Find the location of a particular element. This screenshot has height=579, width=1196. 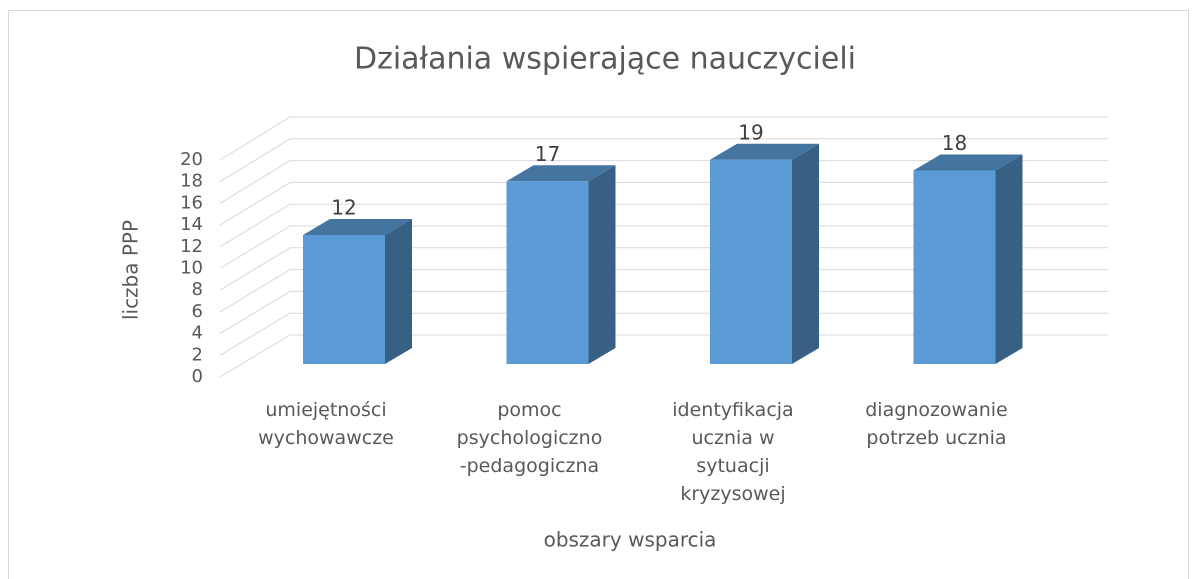

x-tick-label: pomoc psychologiczno -pedagogiczna is located at coordinates (530, 438).